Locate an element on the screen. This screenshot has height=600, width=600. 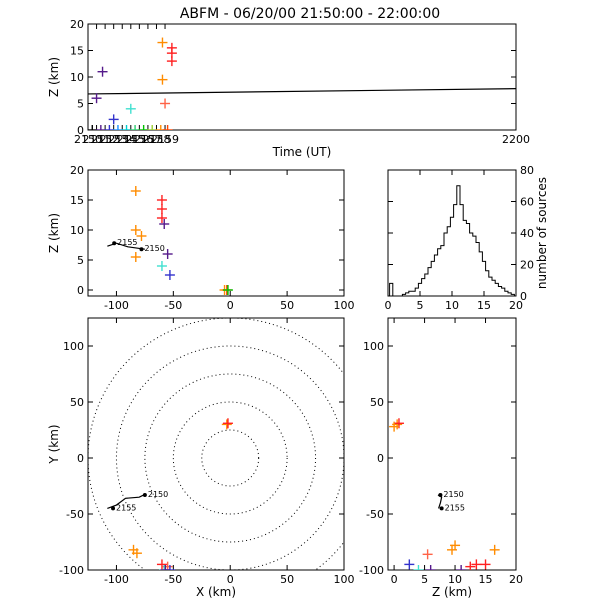
x-tick-label: 100 is located at coordinates (344, 305).